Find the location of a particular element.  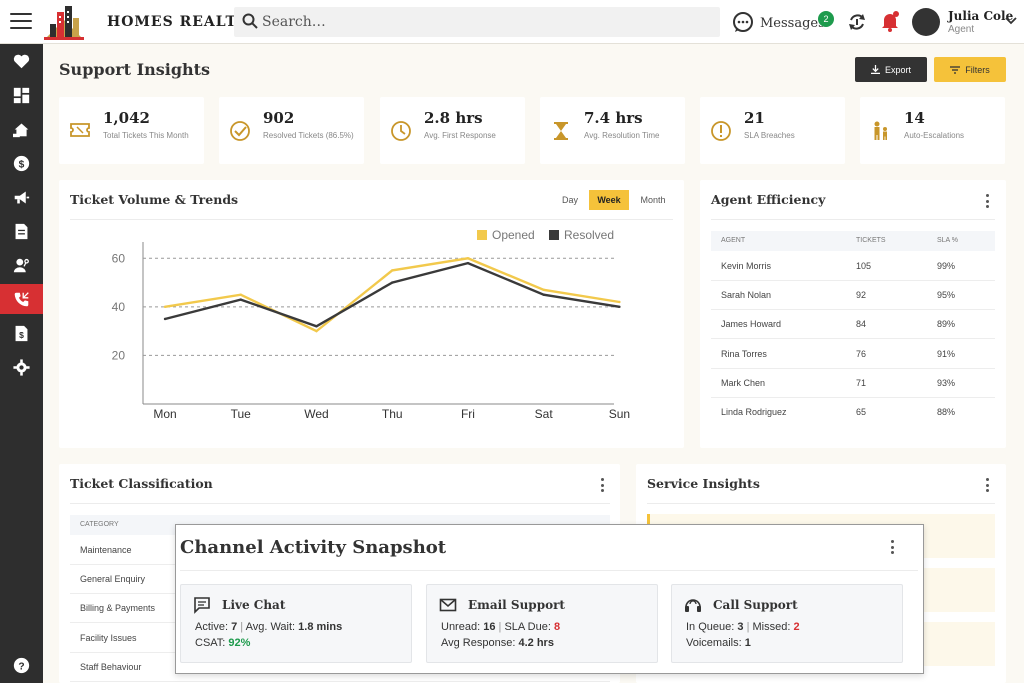

agent-name-cell: Kevin Morris is located at coordinates (746, 266).